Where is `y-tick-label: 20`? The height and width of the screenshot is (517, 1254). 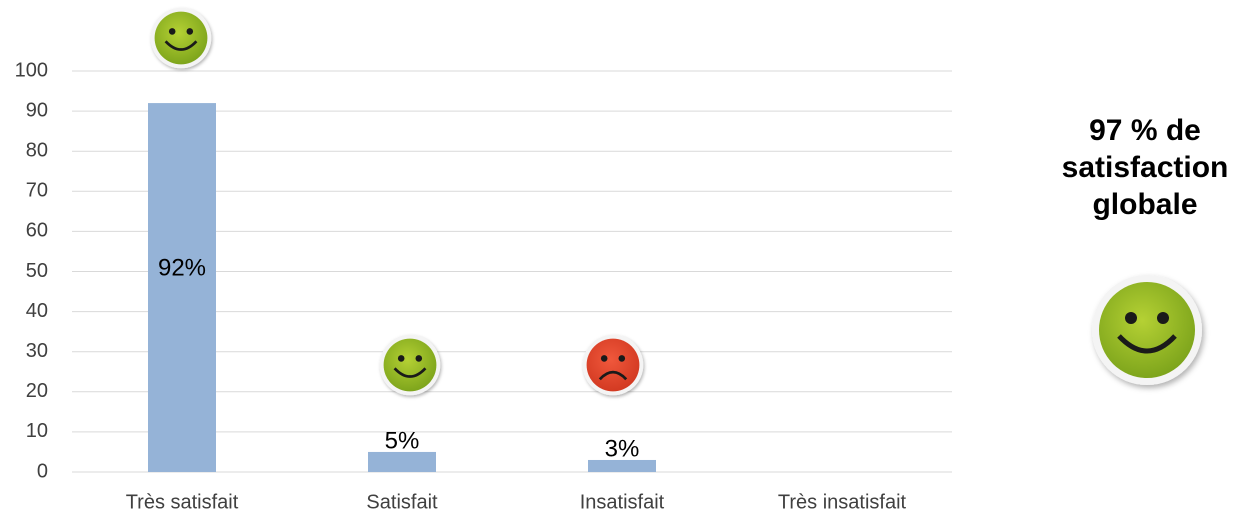 y-tick-label: 20 is located at coordinates (37, 391).